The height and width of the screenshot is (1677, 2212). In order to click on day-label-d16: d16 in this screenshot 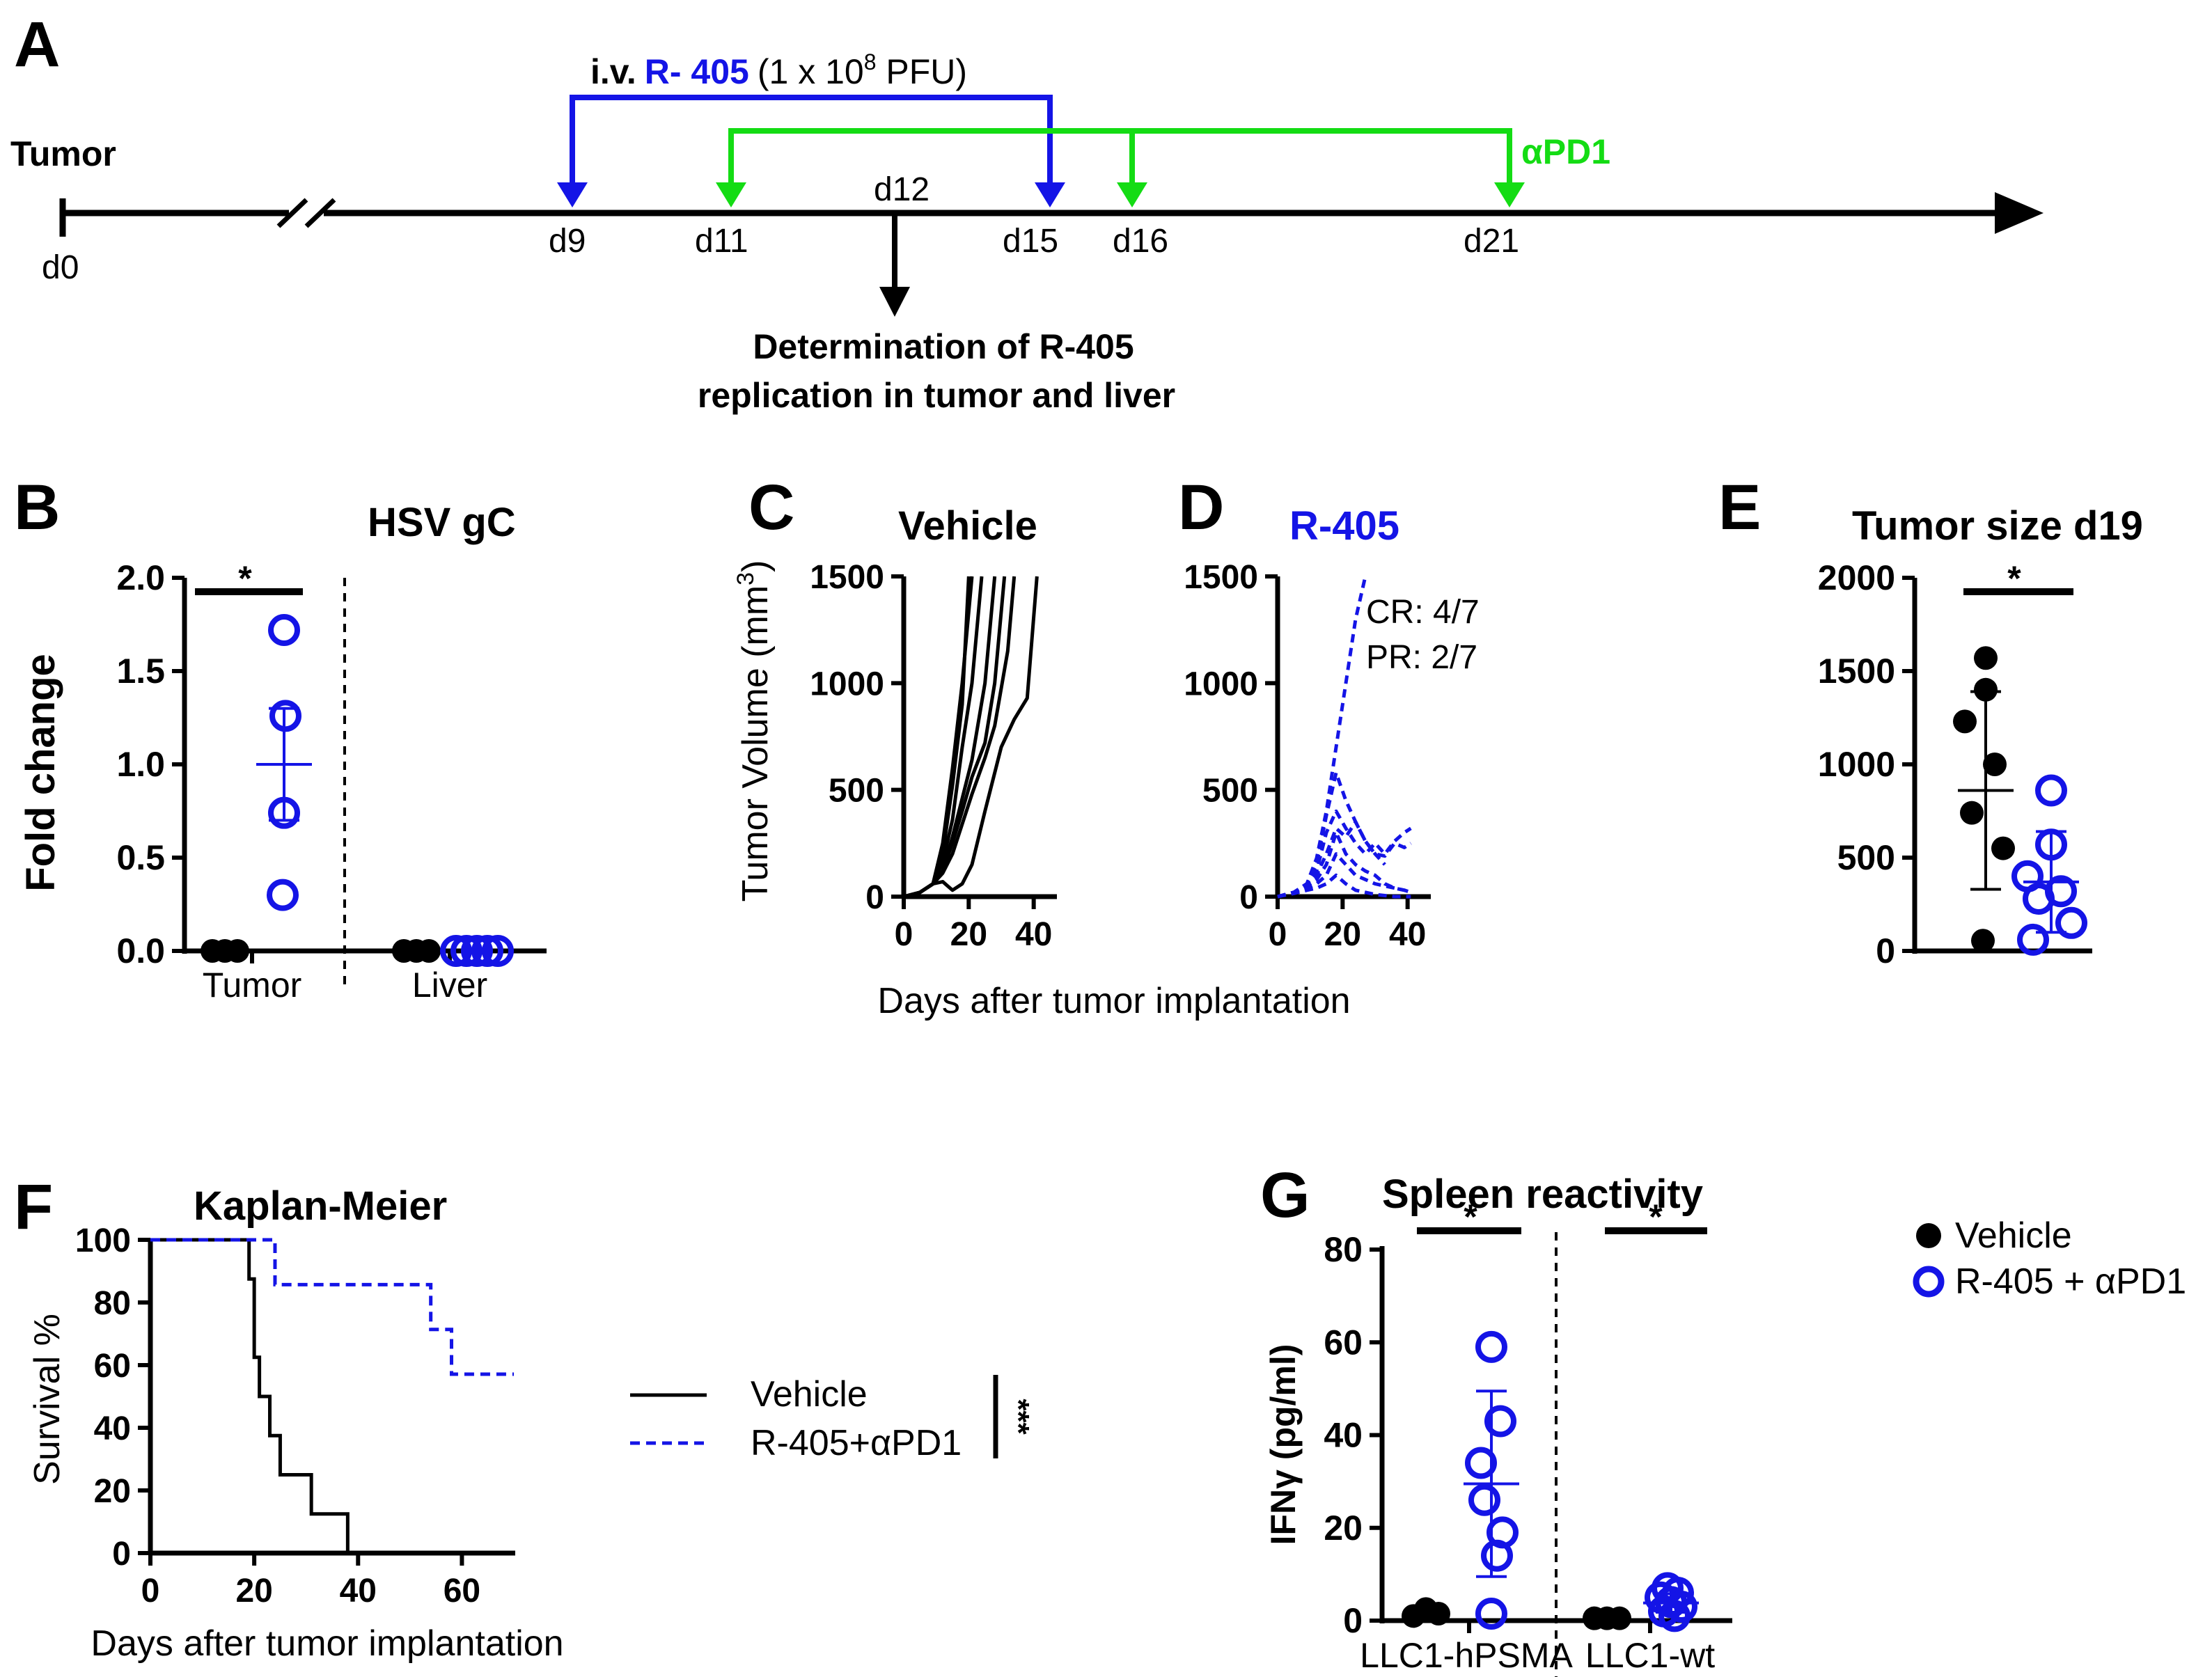, I will do `click(1140, 241)`.